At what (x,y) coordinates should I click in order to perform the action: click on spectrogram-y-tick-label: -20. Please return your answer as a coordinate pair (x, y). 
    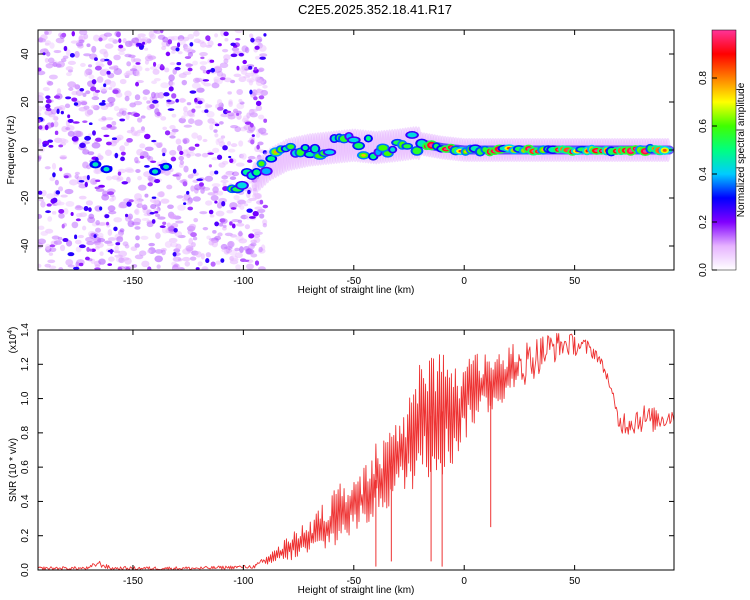
    Looking at the image, I should click on (25, 197).